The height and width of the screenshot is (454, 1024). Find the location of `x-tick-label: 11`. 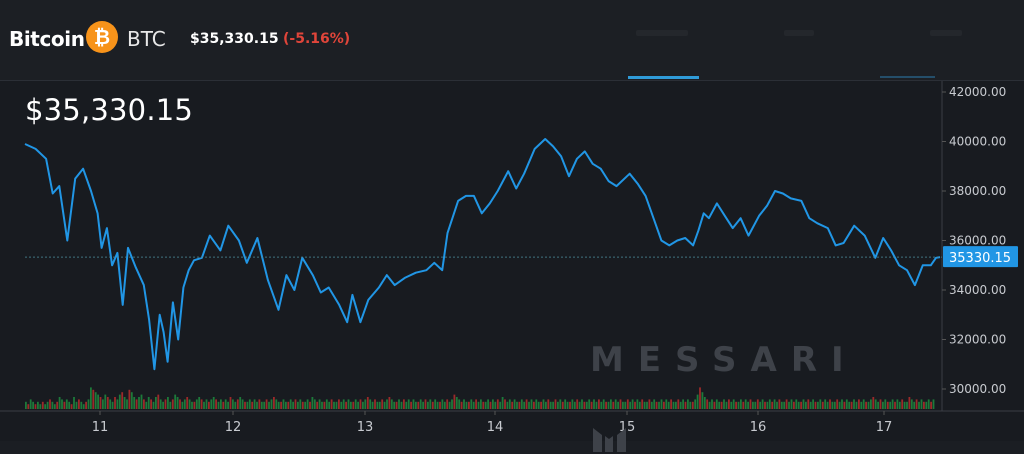

x-tick-label: 11 is located at coordinates (100, 427).